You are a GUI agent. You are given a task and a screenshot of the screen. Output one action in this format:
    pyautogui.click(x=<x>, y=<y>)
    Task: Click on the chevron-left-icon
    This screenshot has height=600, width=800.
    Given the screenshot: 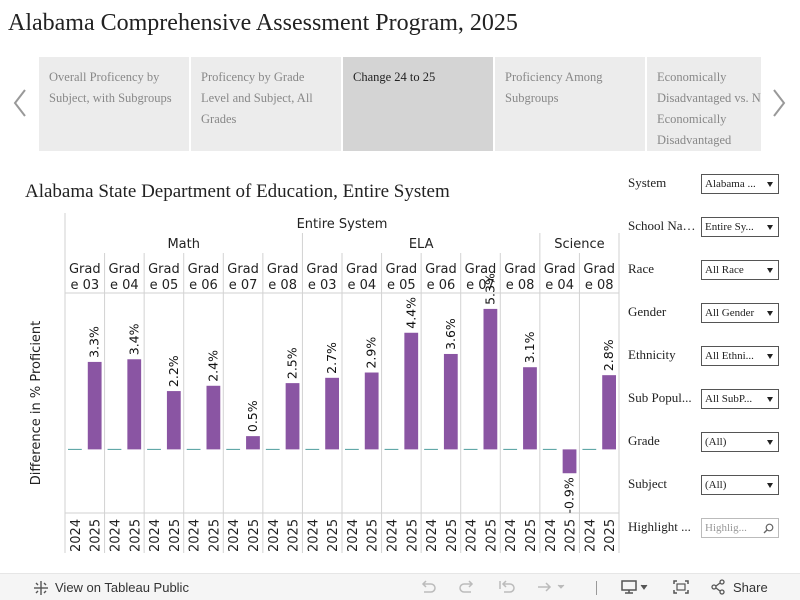 What is the action you would take?
    pyautogui.click(x=19, y=103)
    